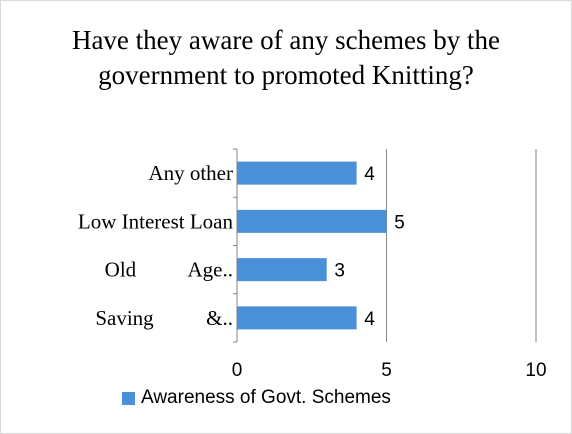 The width and height of the screenshot is (572, 434). I want to click on legend-swatch, so click(128, 398).